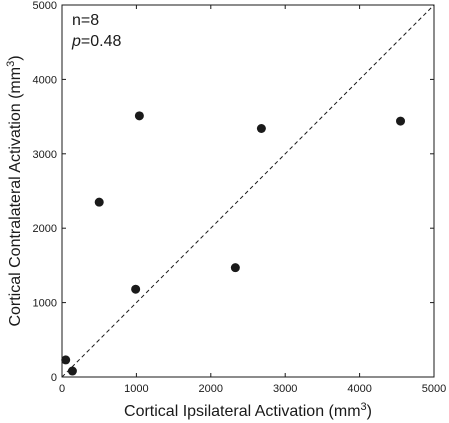 Image resolution: width=449 pixels, height=423 pixels. I want to click on sample-size-annotation: n=8, so click(85, 20).